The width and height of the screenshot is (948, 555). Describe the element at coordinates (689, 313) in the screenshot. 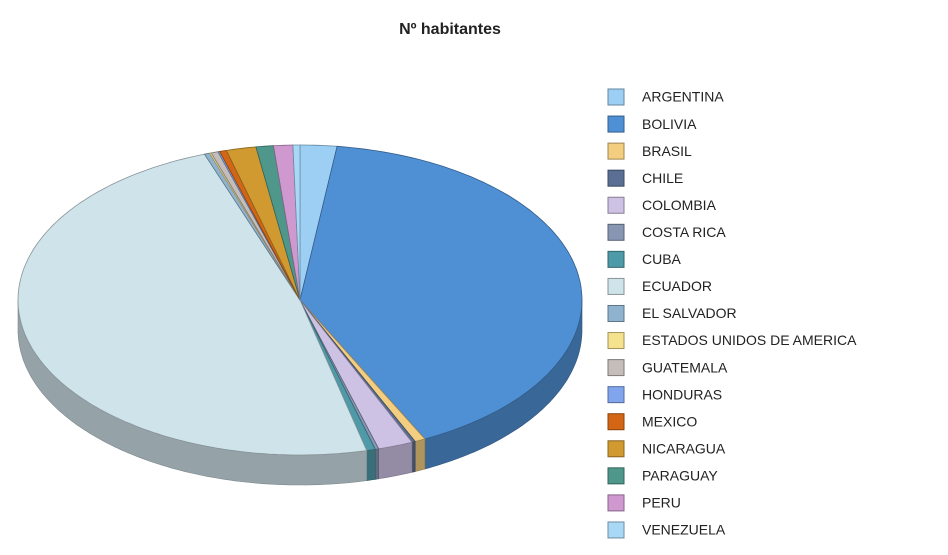

I see `legend-label: EL SALVADOR` at that location.